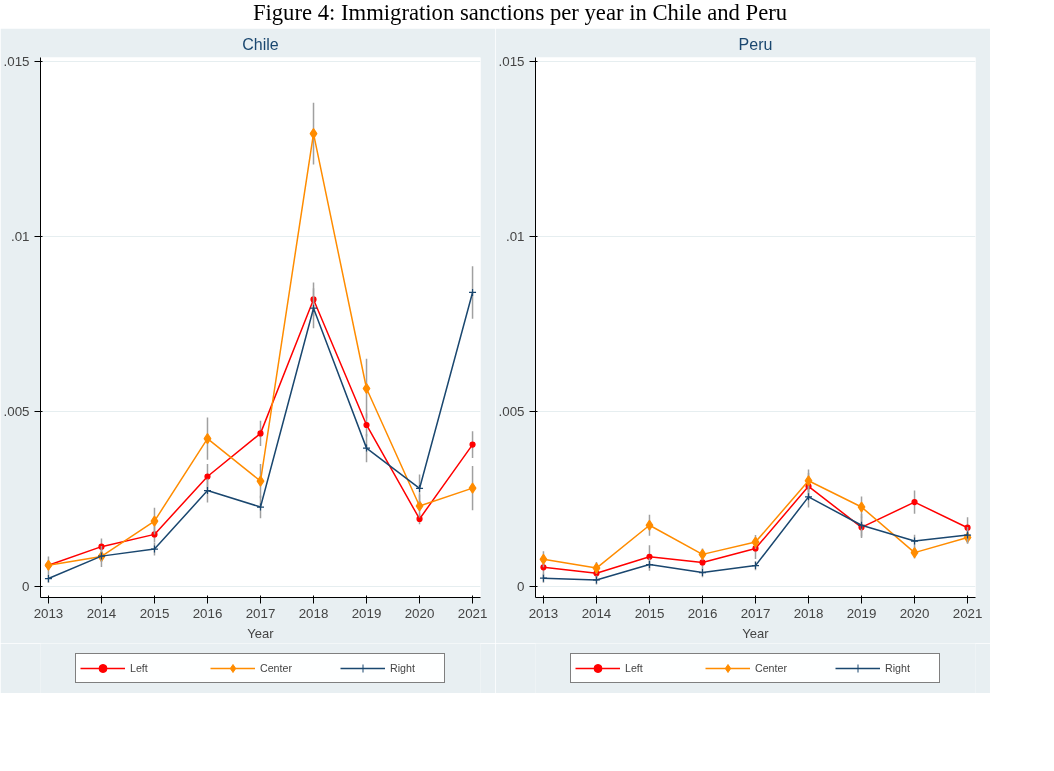 This screenshot has width=1054, height=771. What do you see at coordinates (260, 44) in the screenshot?
I see `chart-title: Chile` at bounding box center [260, 44].